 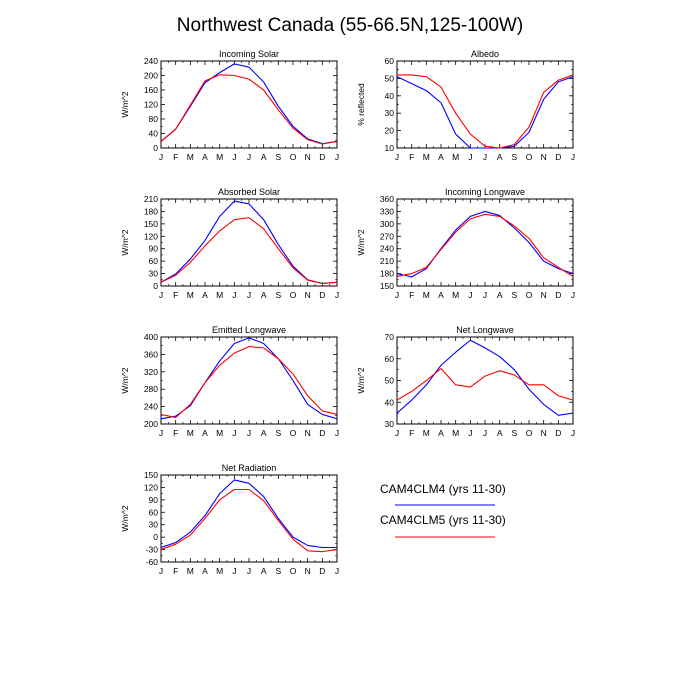 What do you see at coordinates (387, 224) in the screenshot?
I see `y-tick-label: 300` at bounding box center [387, 224].